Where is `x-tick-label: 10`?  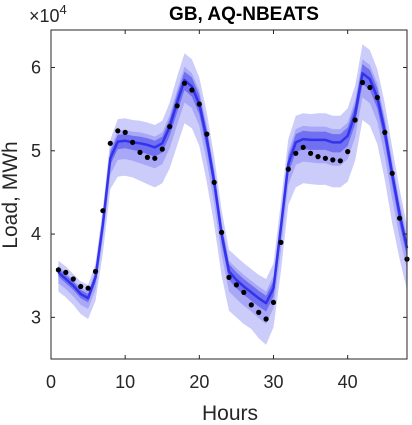 x-tick-label: 10 is located at coordinates (125, 382).